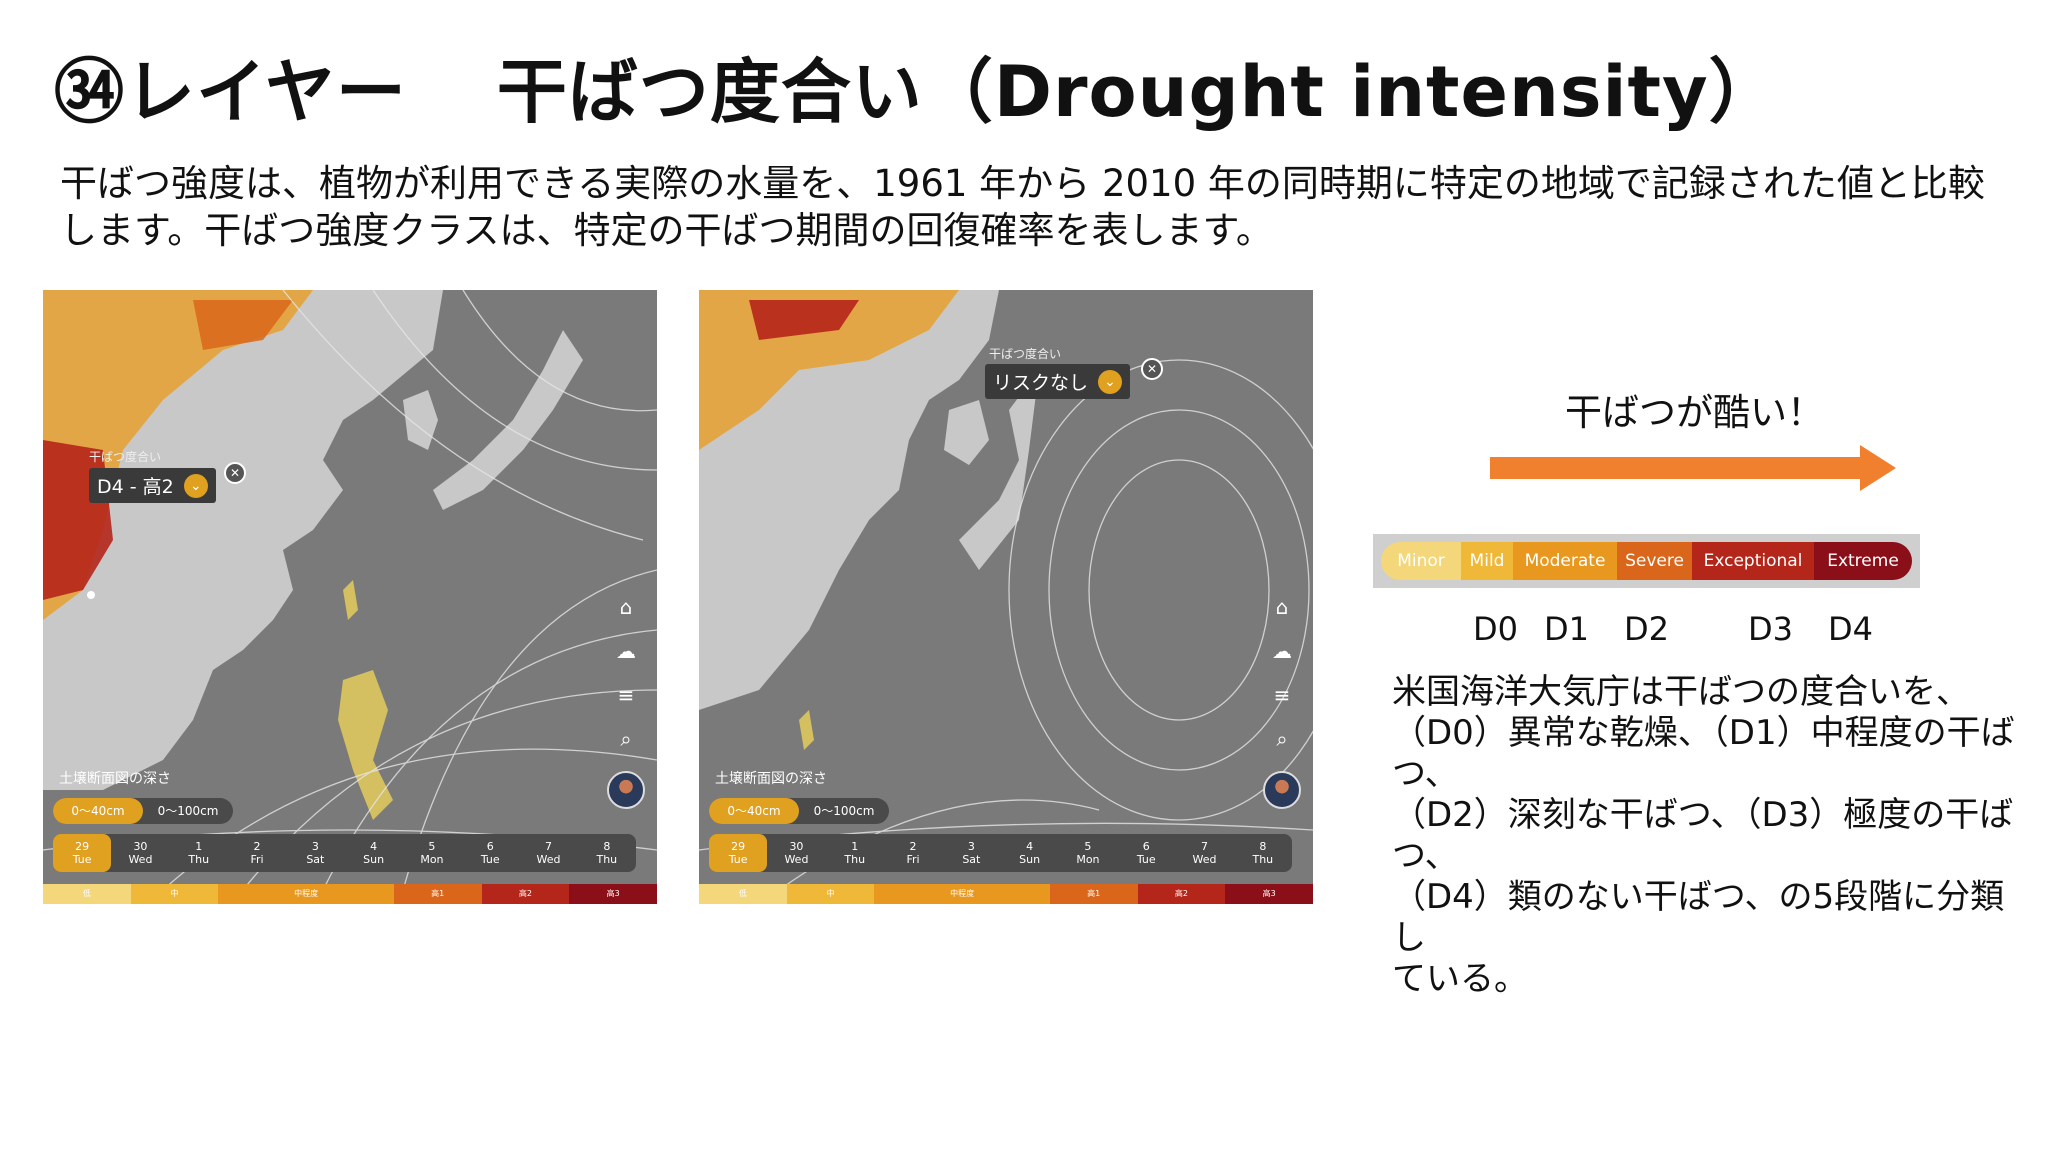  What do you see at coordinates (1698, 917) in the screenshot?
I see `note-line: （D4）類のない干ばつ、の5段階に分類し` at bounding box center [1698, 917].